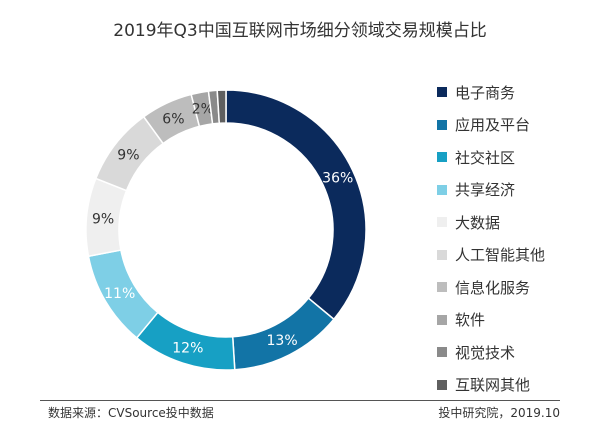 This screenshot has height=434, width=600. Describe the element at coordinates (173, 119) in the screenshot. I see `data-label-6: 6%` at that location.